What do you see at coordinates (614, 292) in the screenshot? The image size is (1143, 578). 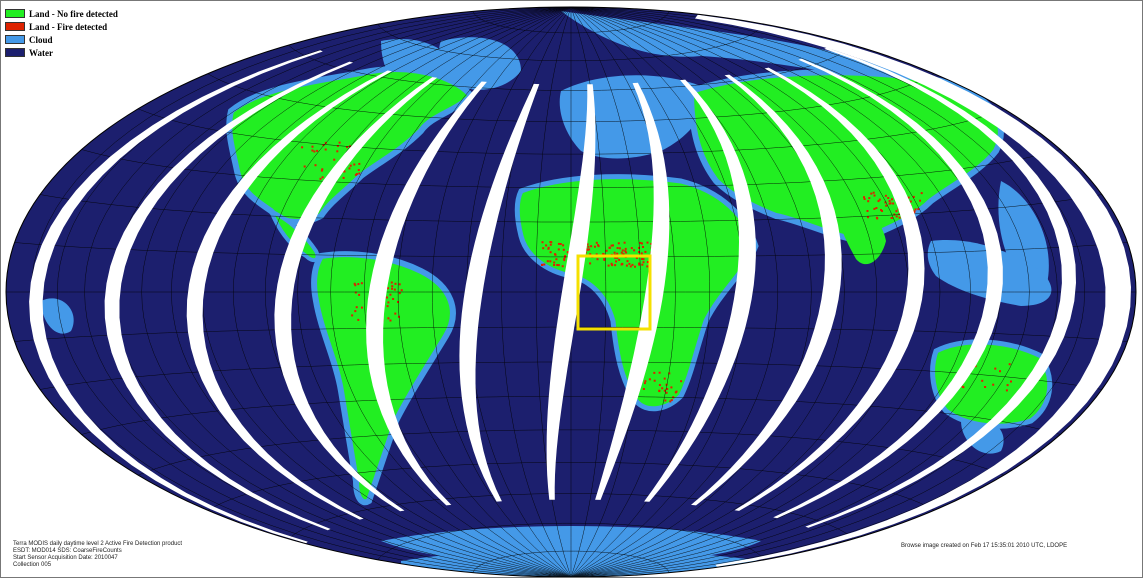 I see `highlight-box` at bounding box center [614, 292].